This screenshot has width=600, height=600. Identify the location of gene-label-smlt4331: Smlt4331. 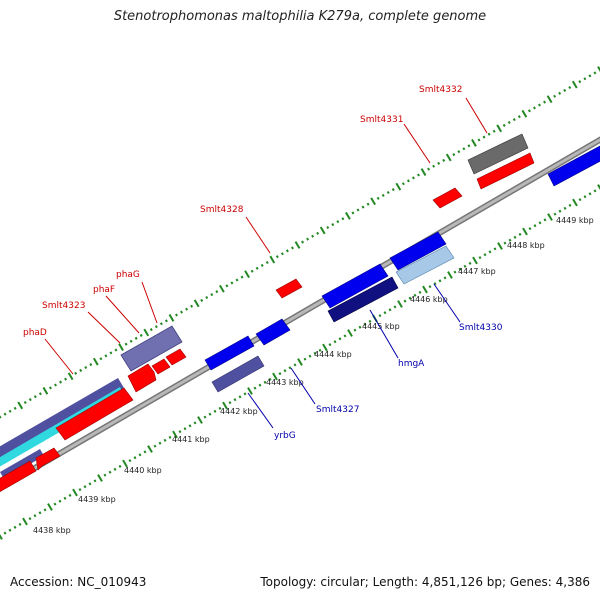
(381, 120).